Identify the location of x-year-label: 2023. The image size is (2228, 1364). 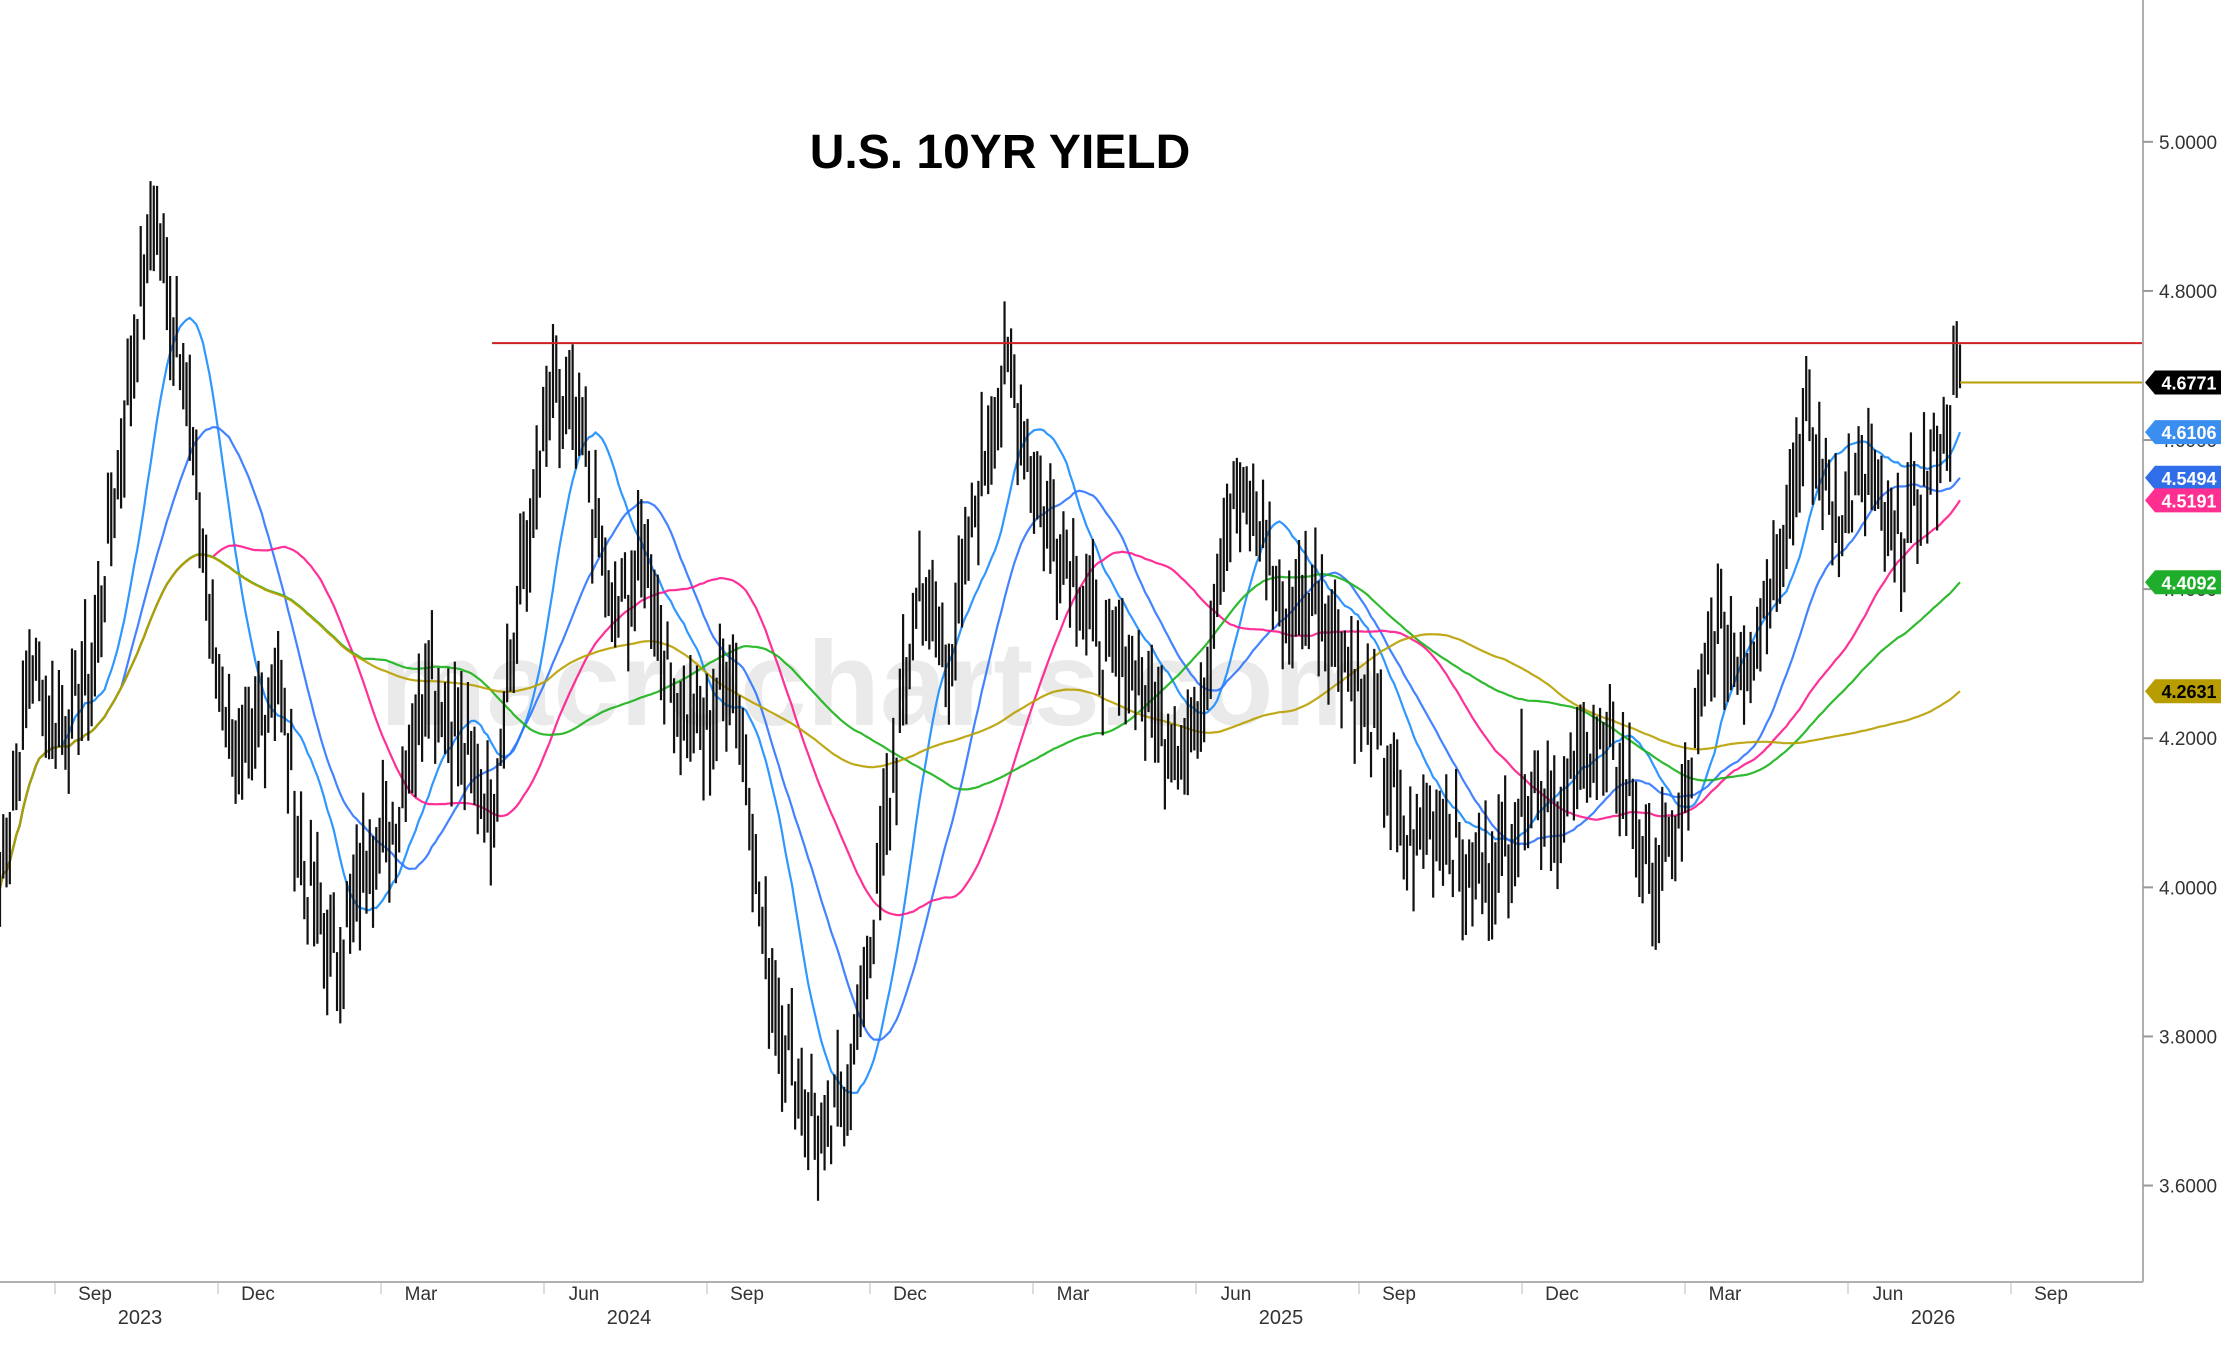
(140, 1318).